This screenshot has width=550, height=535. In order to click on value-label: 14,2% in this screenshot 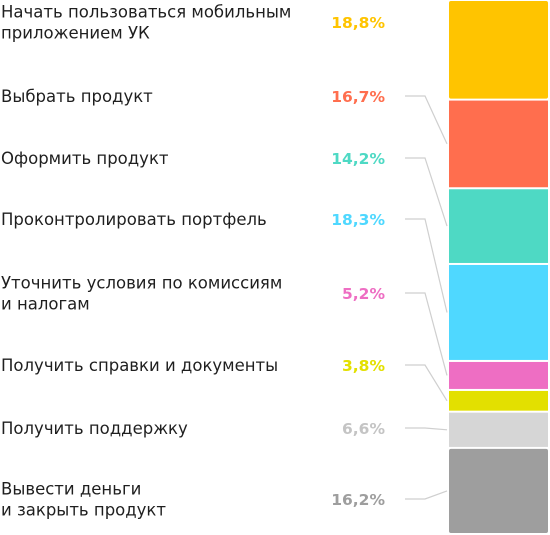, I will do `click(358, 159)`.